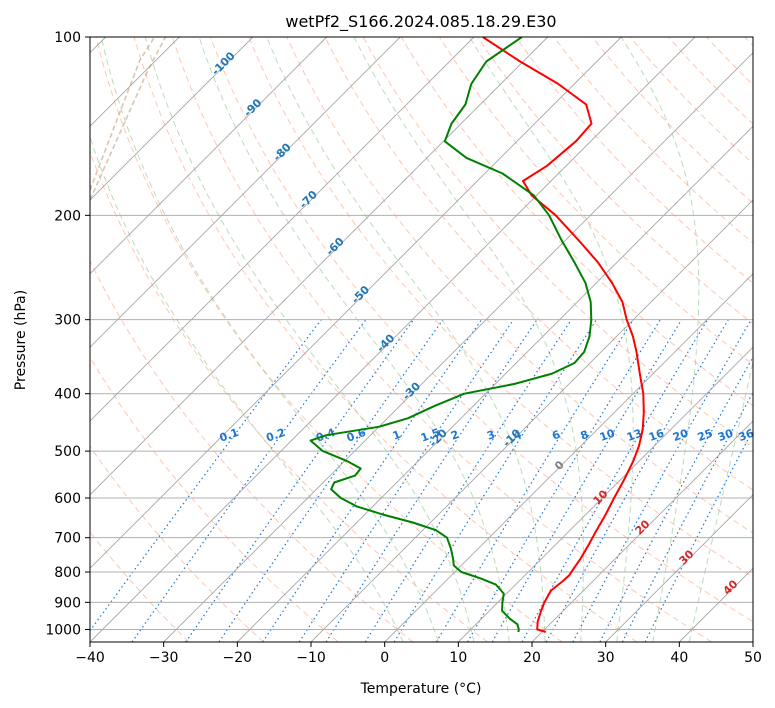 The height and width of the screenshot is (708, 775). Describe the element at coordinates (746, 435) in the screenshot. I see `mixing-ratio-label: 36` at that location.